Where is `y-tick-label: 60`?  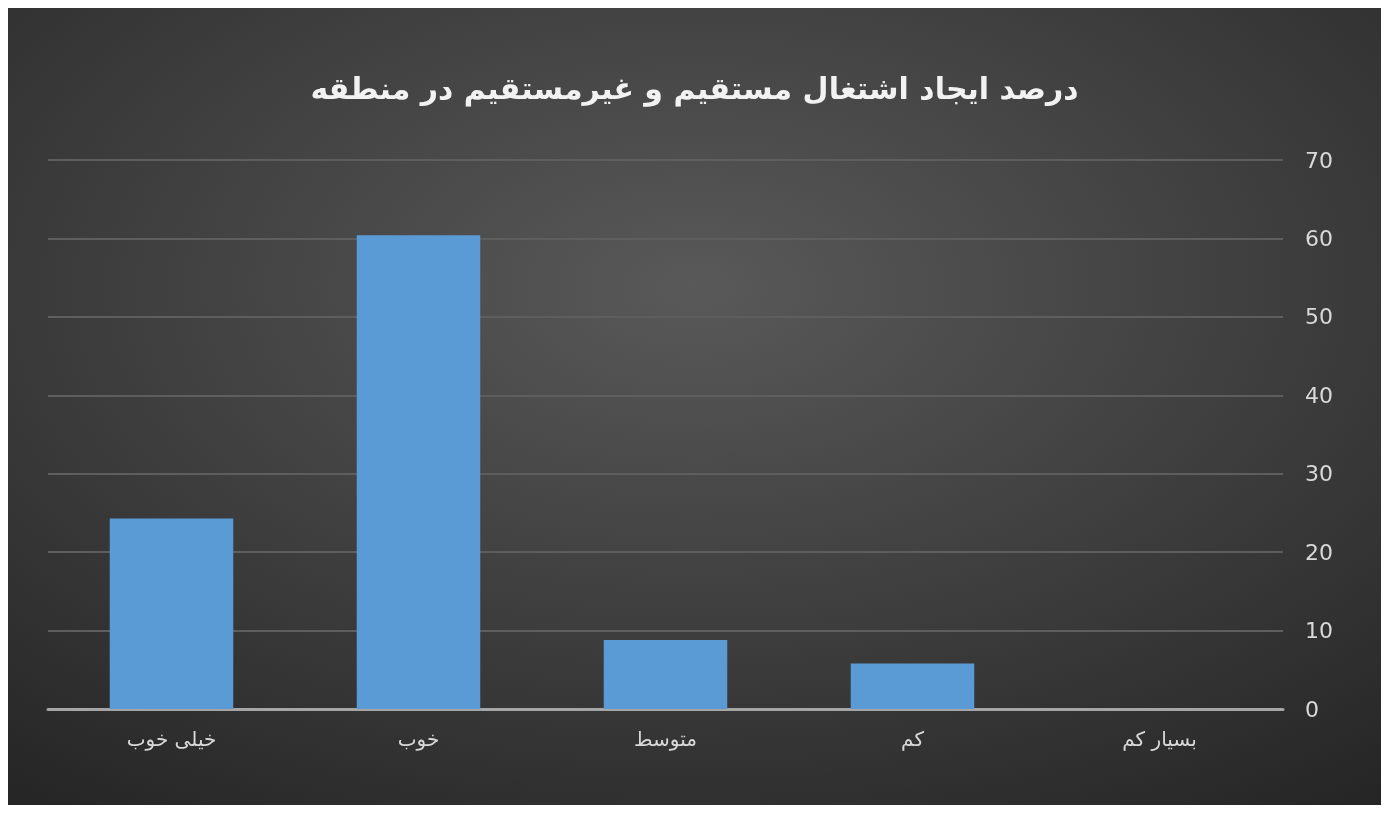 y-tick-label: 60 is located at coordinates (1319, 238).